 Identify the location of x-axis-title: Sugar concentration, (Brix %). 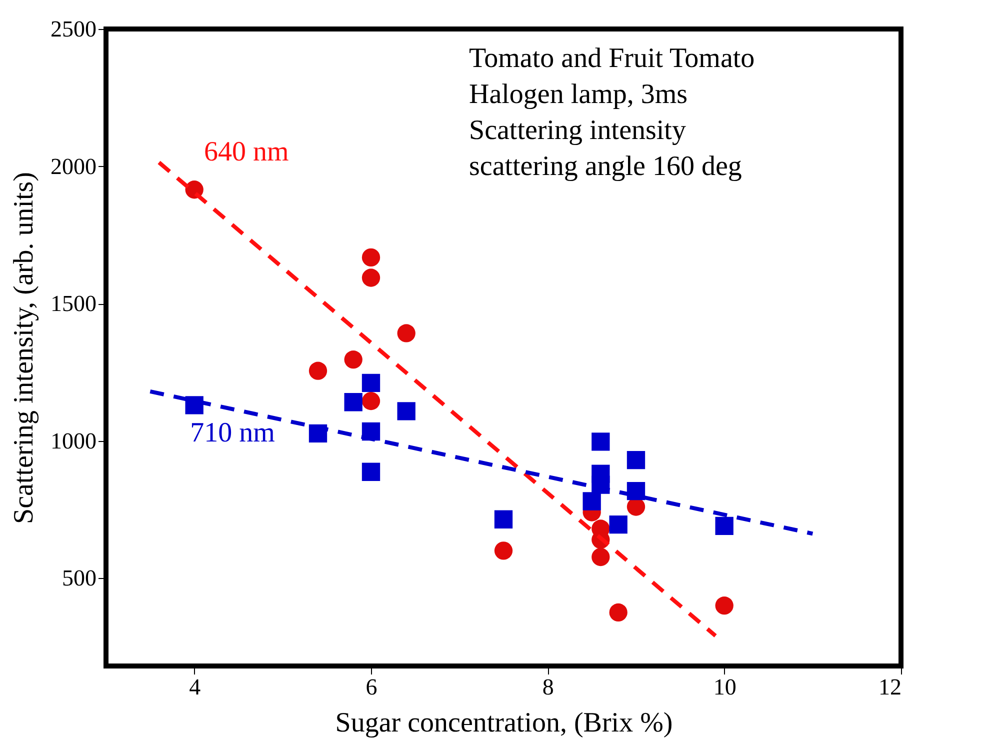
(504, 723).